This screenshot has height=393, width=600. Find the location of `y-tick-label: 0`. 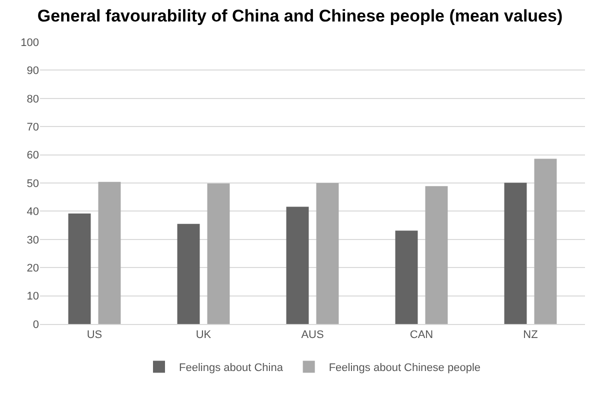

y-tick-label: 0 is located at coordinates (35, 324).